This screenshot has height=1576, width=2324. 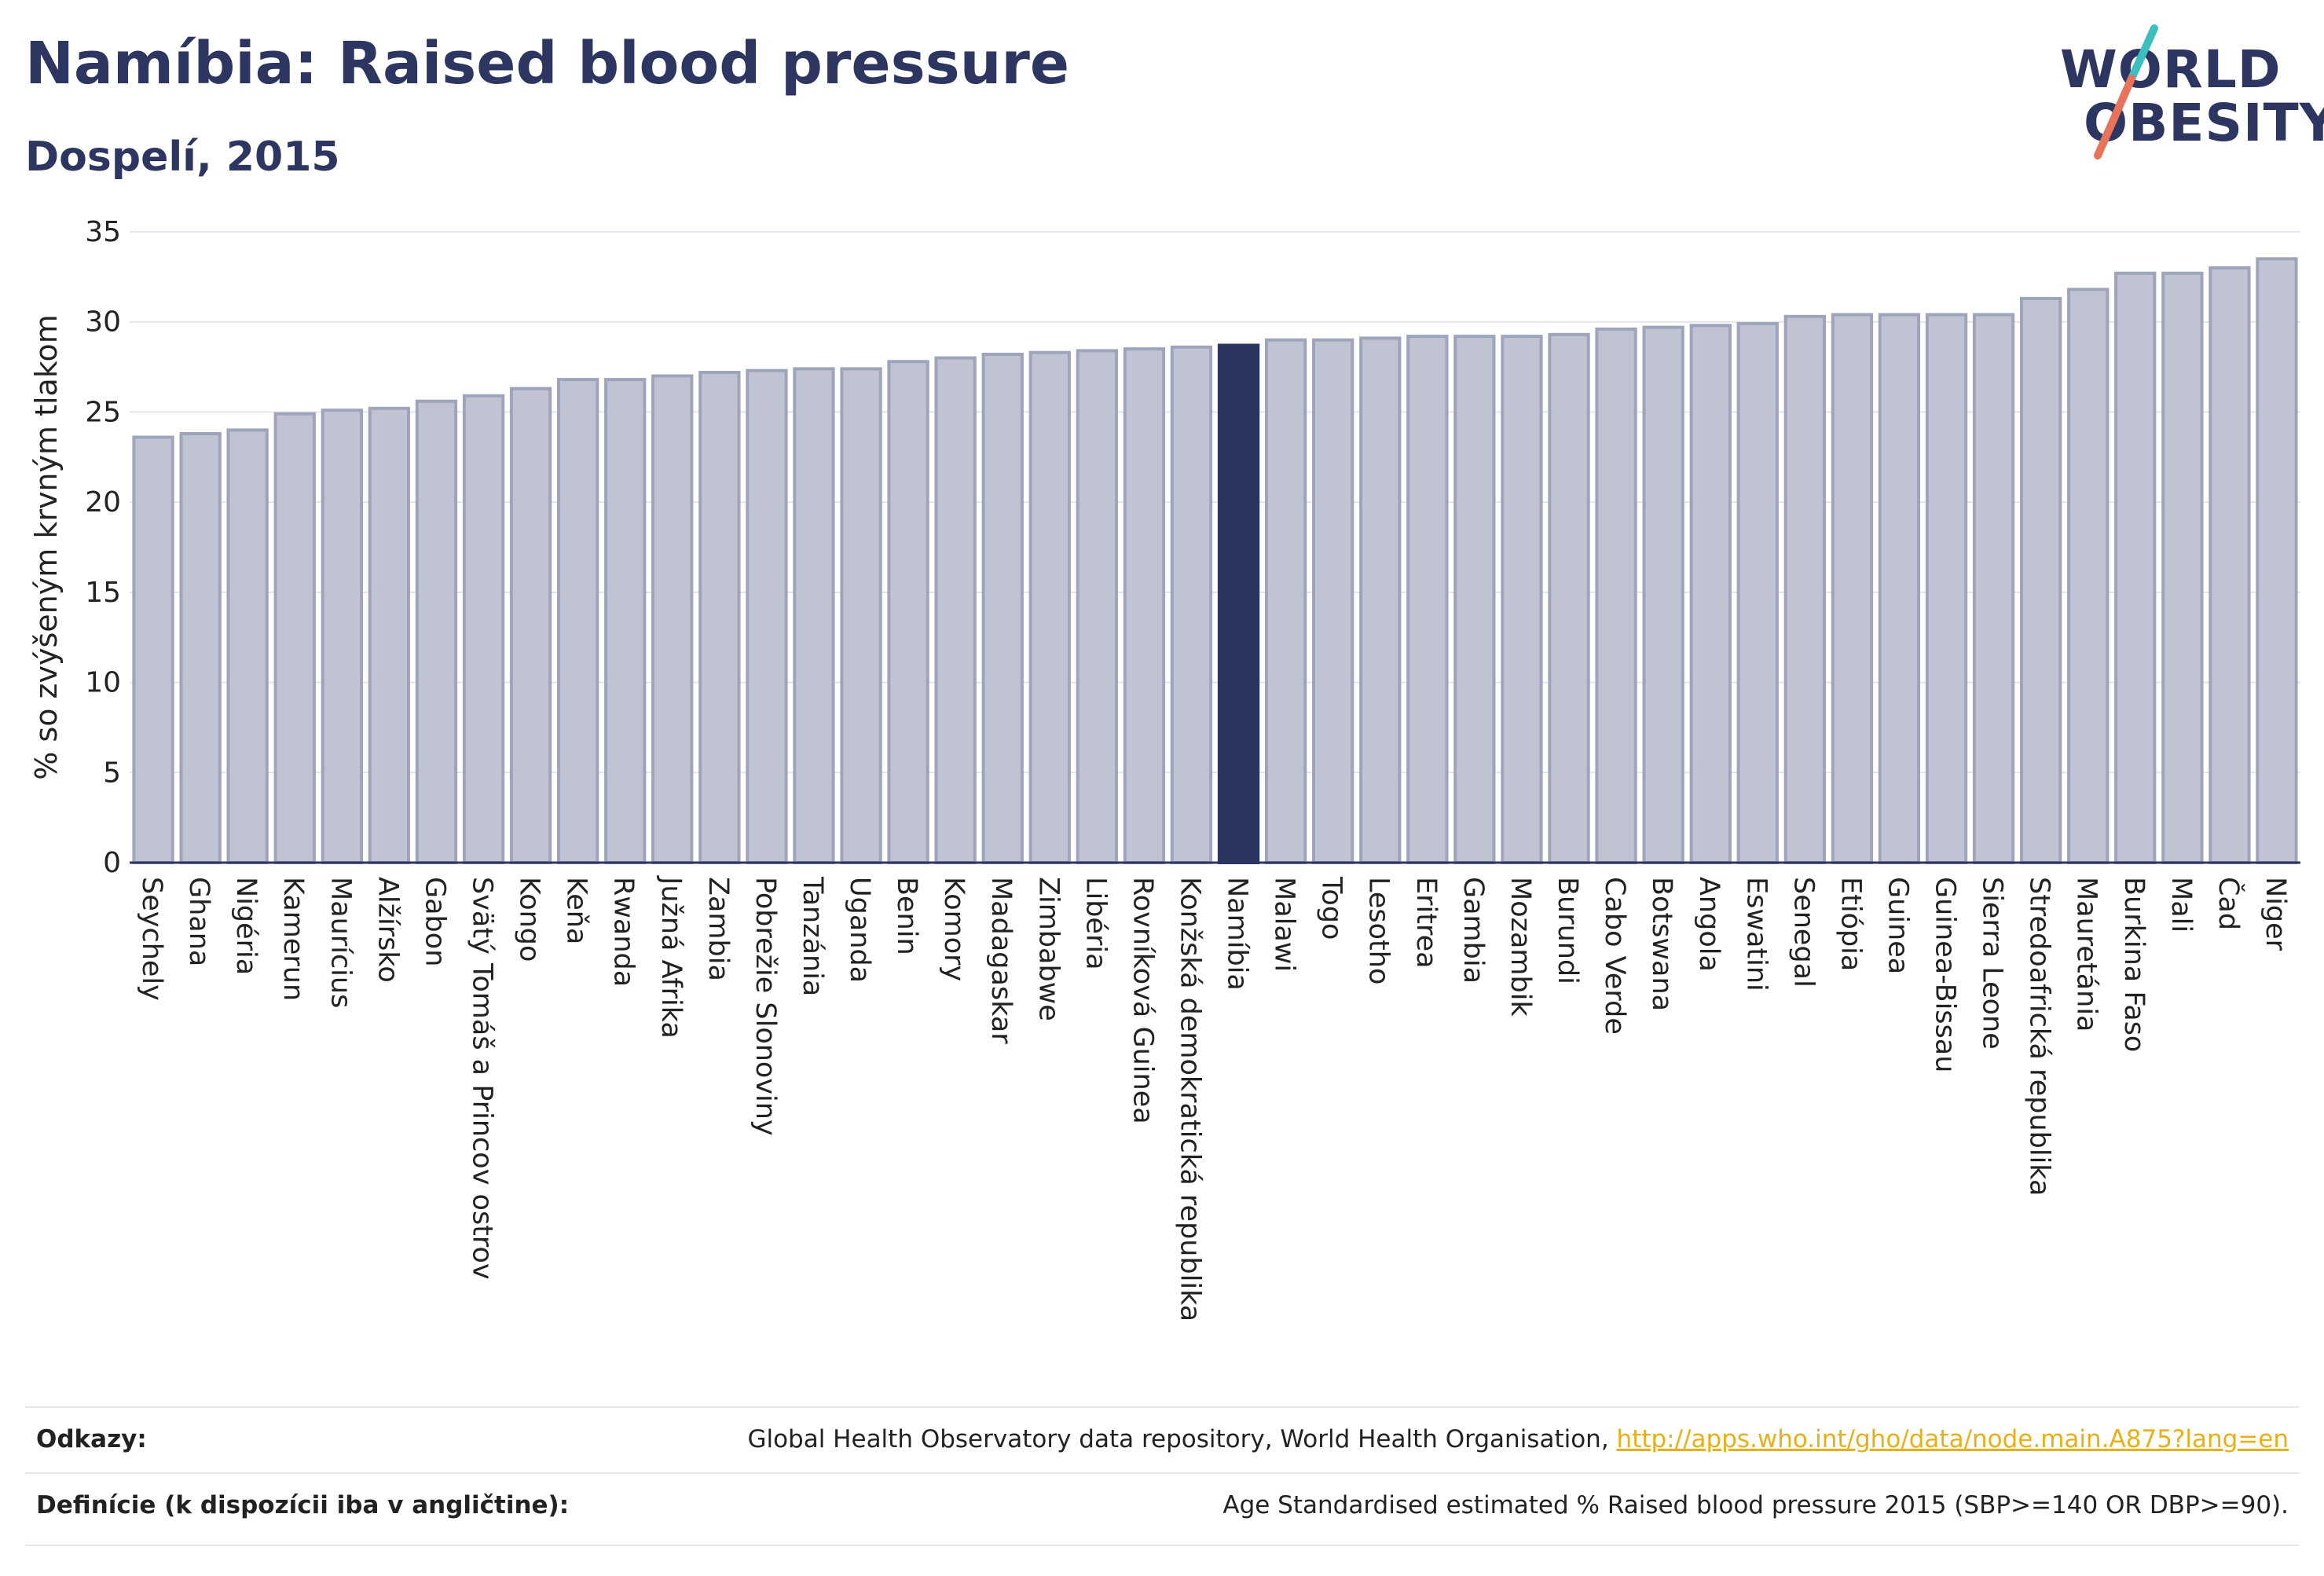 I want to click on x-tick-label: Seychely, so click(x=151, y=939).